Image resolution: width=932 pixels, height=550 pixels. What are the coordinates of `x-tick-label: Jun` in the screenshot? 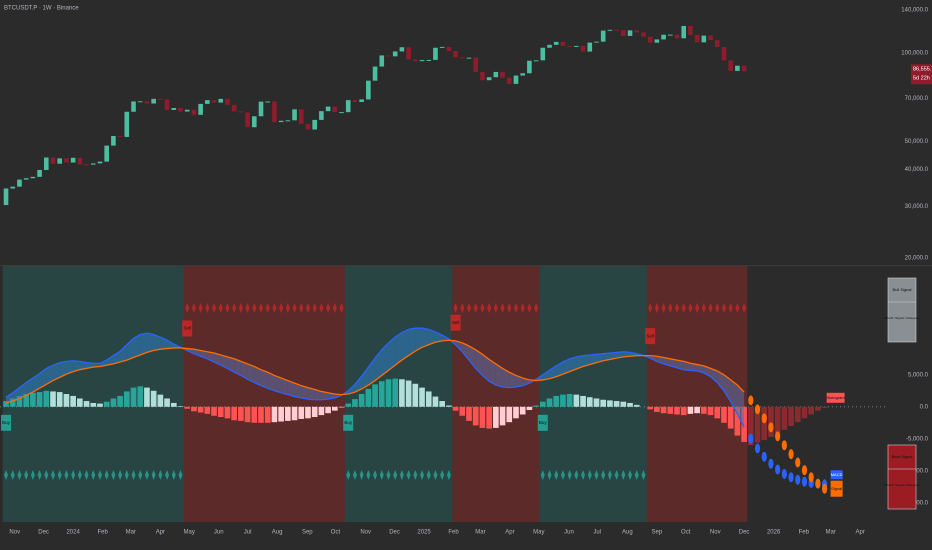 It's located at (219, 533).